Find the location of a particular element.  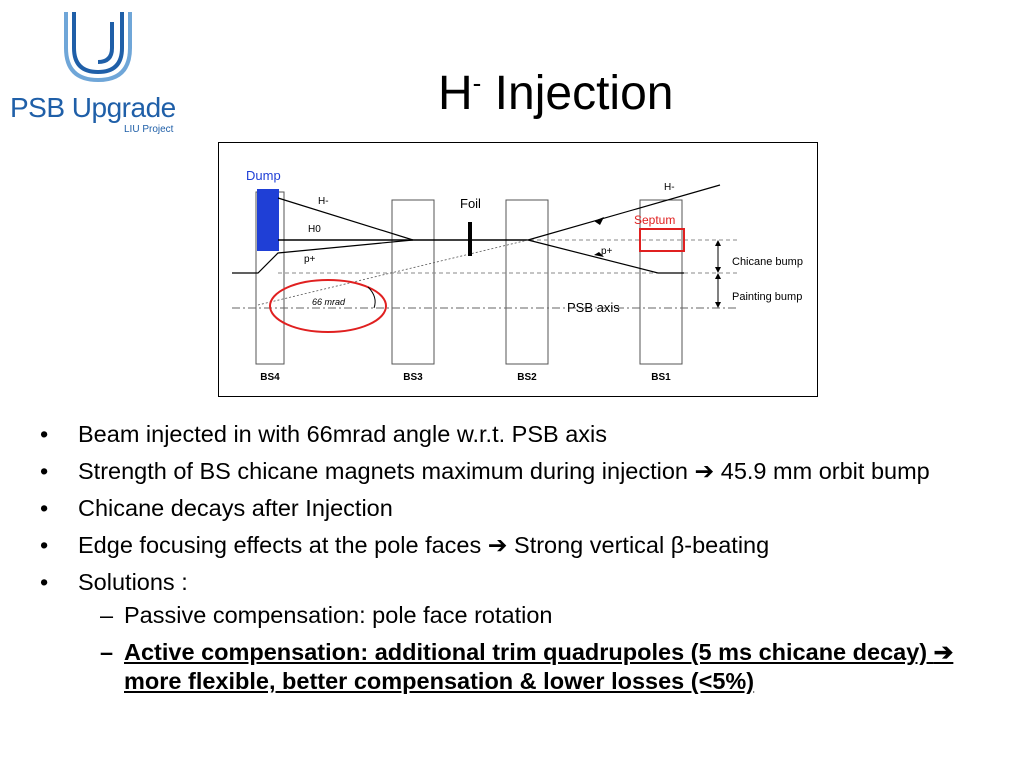

title-superscript: - is located at coordinates (477, 83).